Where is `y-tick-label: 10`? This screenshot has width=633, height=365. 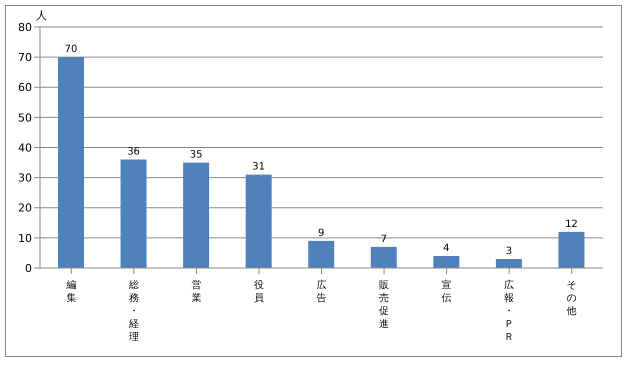 y-tick-label: 10 is located at coordinates (25, 238).